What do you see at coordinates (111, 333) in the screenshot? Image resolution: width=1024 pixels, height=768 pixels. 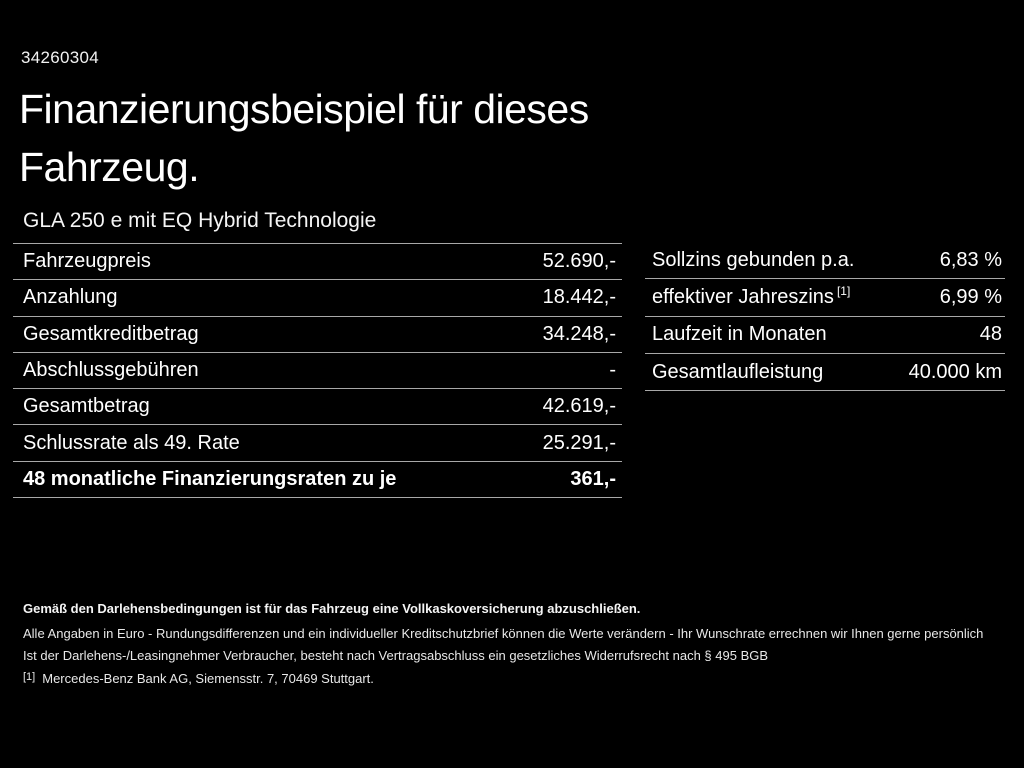 I see `row-label: Gesamtkreditbetrag` at bounding box center [111, 333].